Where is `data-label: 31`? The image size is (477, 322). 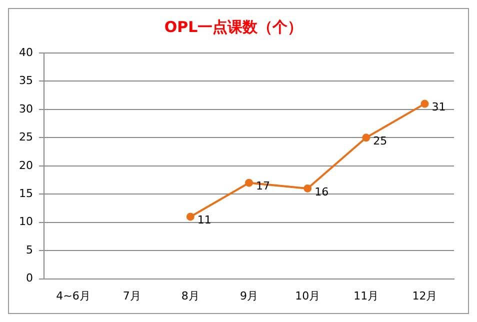 data-label: 31 is located at coordinates (439, 107).